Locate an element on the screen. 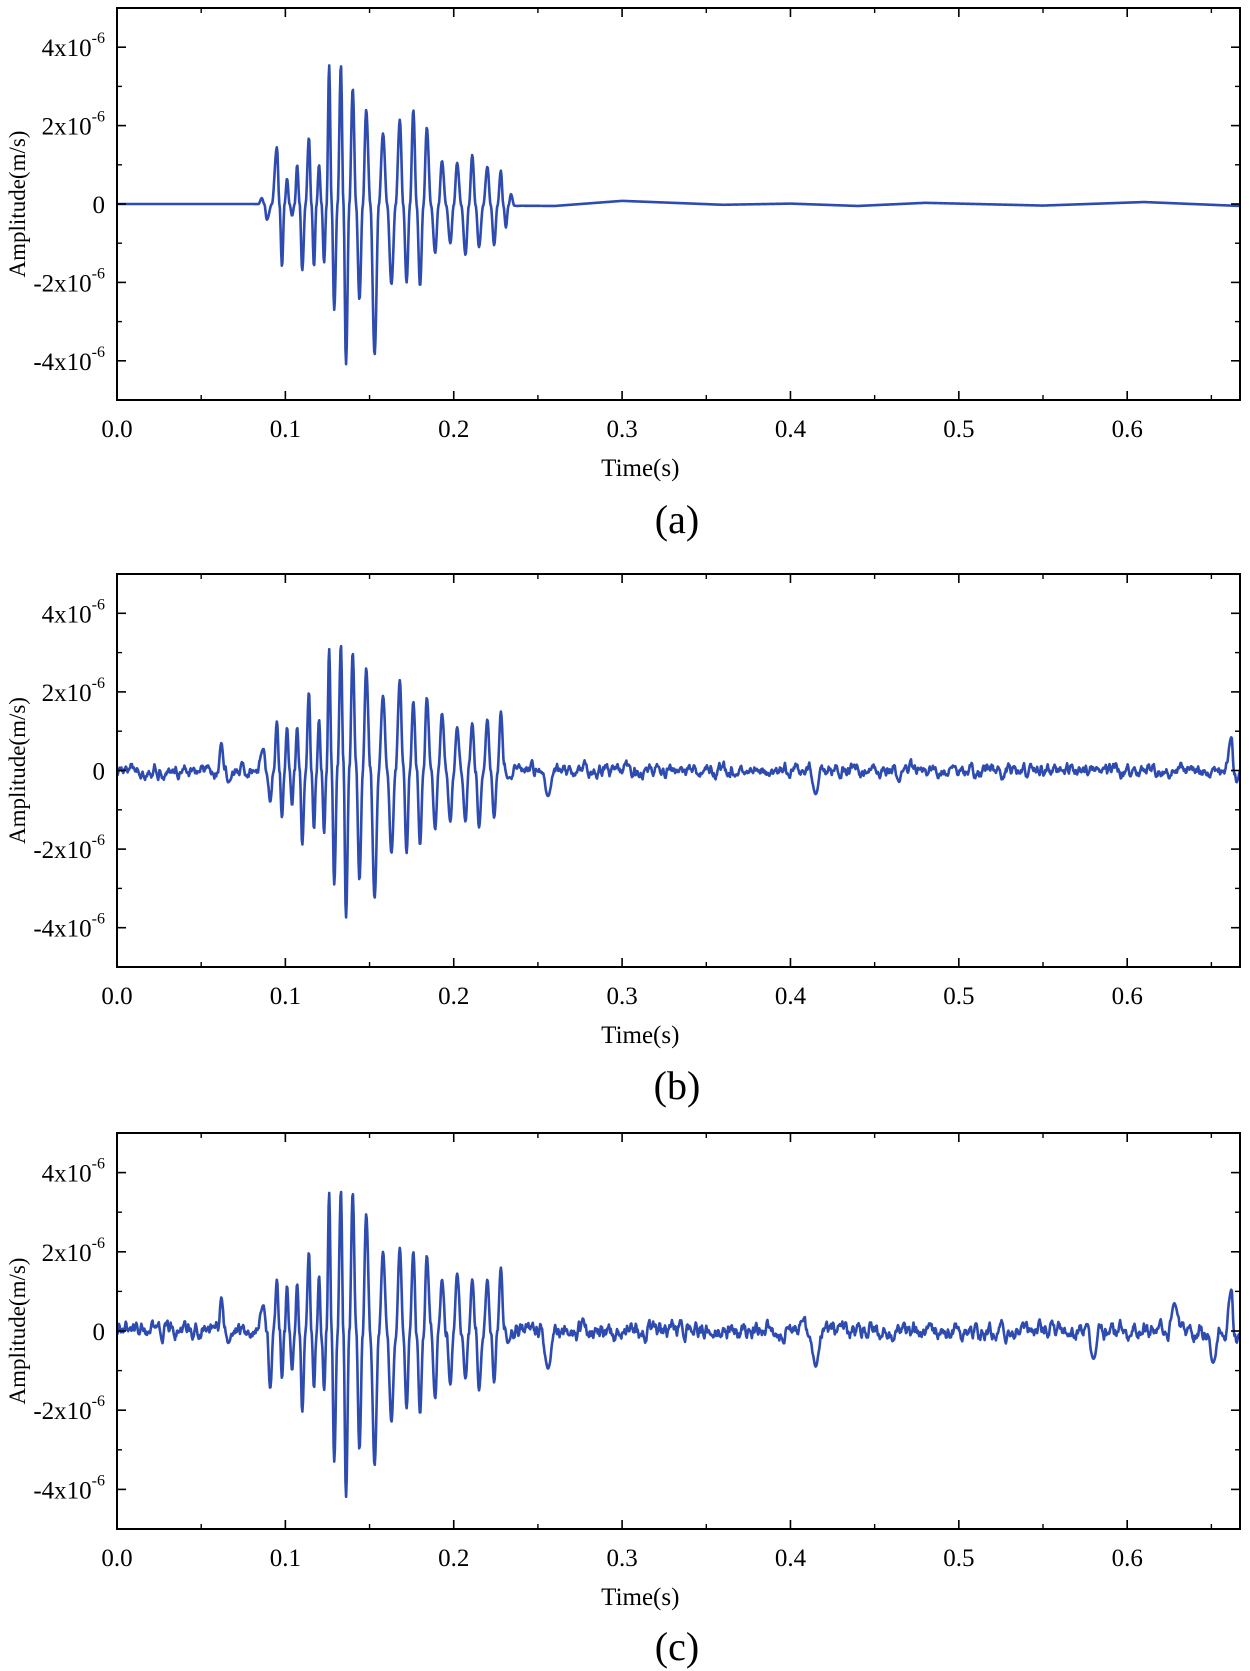 This screenshot has height=1671, width=1250. panel-label: (c) is located at coordinates (677, 1646).